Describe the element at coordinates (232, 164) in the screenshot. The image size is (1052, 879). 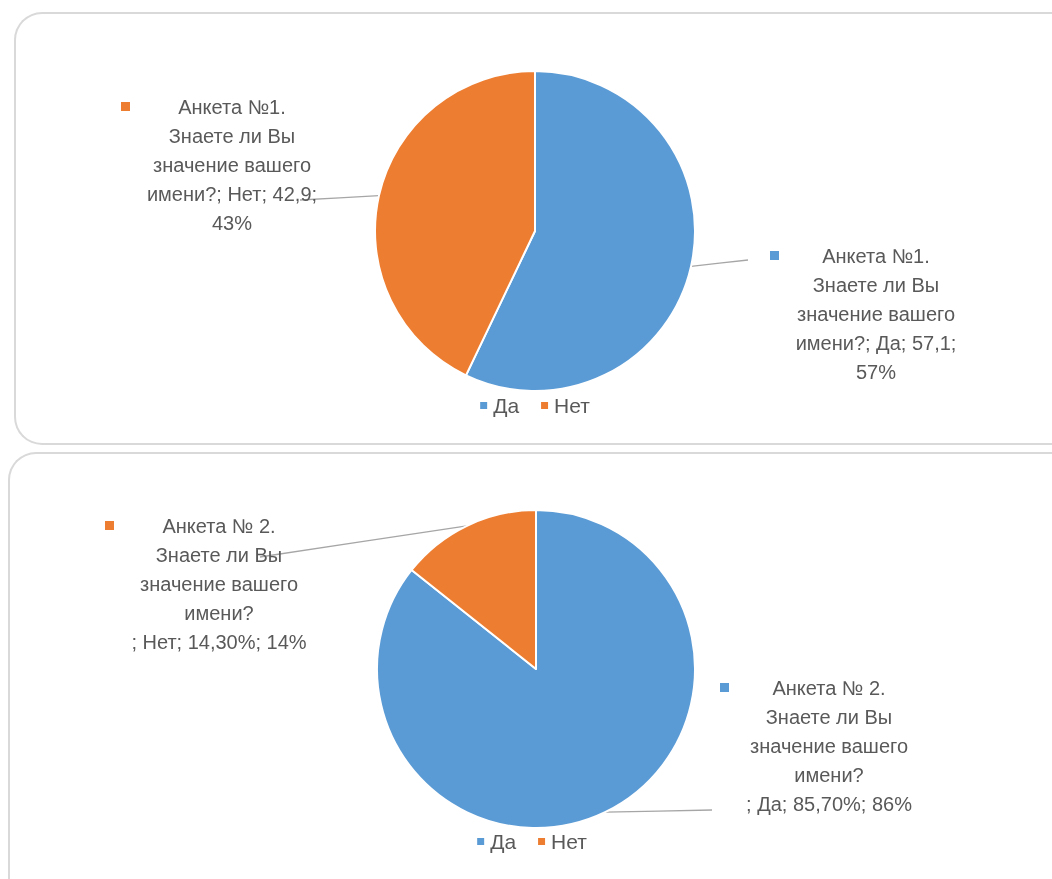
I see `data-label: Анкета №1. Знаете ли Вы значение вашего имени?; Нет; 42,9; 43%` at that location.